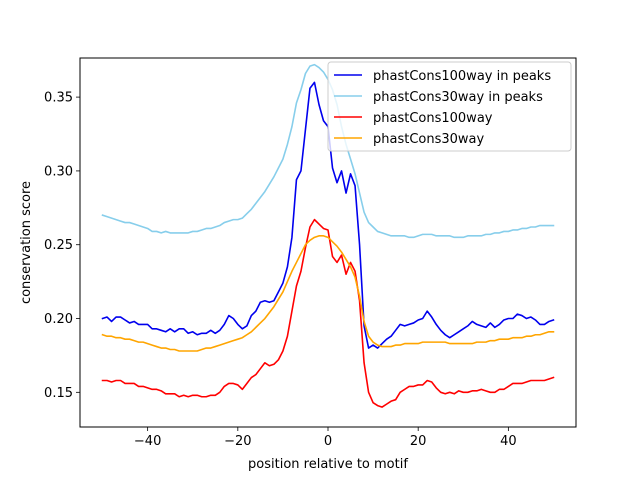 This screenshot has height=480, width=640. What do you see at coordinates (26, 242) in the screenshot?
I see `y-axis-label: conservation score` at bounding box center [26, 242].